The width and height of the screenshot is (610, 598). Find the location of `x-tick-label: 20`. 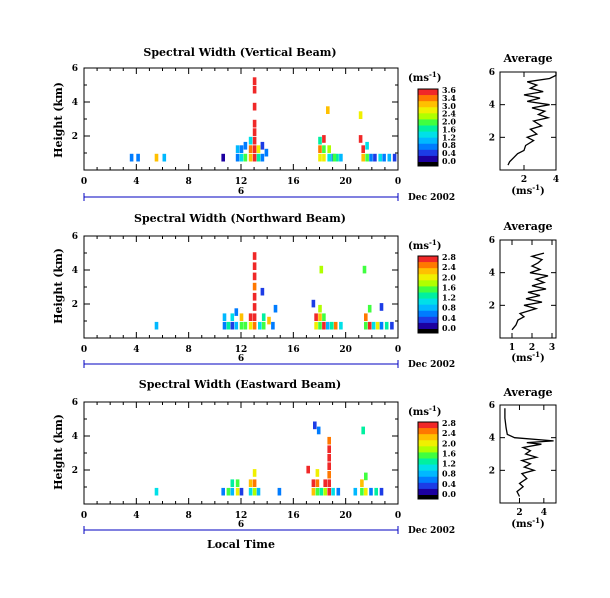

x-tick-label: 20 is located at coordinates (345, 516).